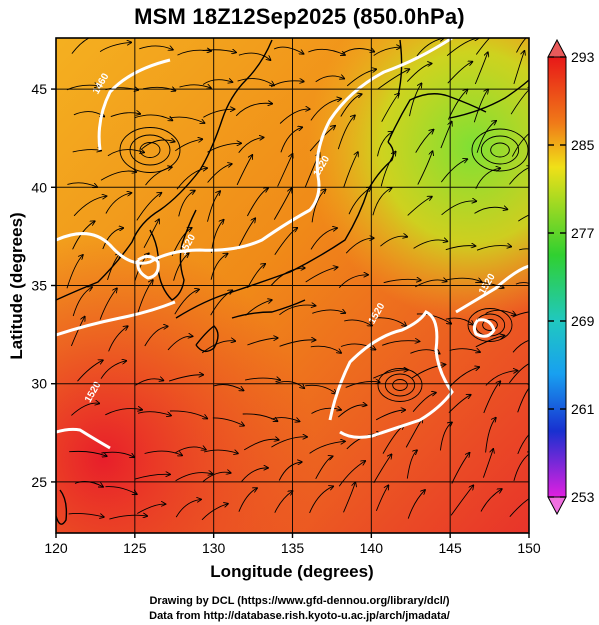 This screenshot has height=625, width=599. What do you see at coordinates (292, 544) in the screenshot?
I see `x-axis-ticks: 120 125 130 135 140 145 150` at bounding box center [292, 544].